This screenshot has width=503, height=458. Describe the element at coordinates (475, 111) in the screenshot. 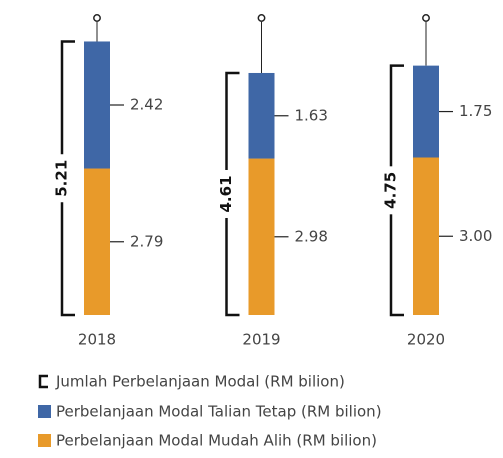

I see `value-label: 1.75` at that location.